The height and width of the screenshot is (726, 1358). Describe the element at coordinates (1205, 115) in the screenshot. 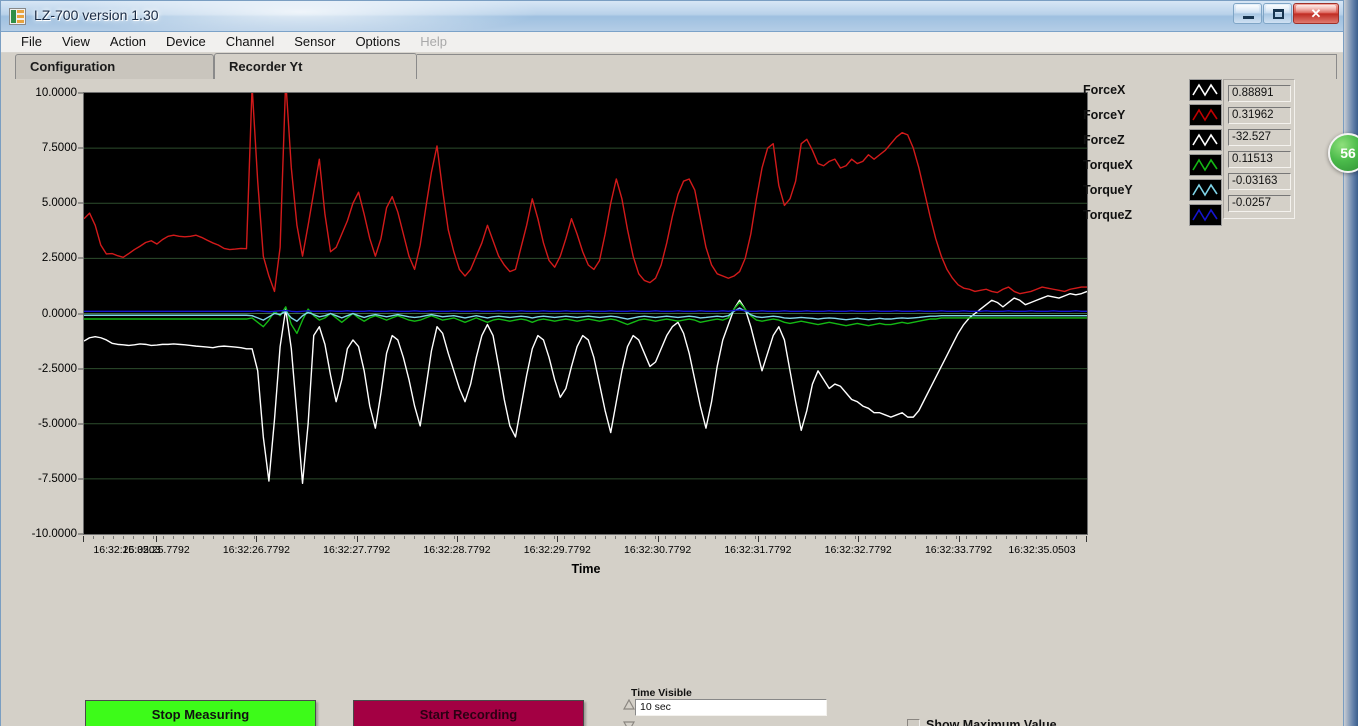

I see `legend-swatch-forcey` at that location.